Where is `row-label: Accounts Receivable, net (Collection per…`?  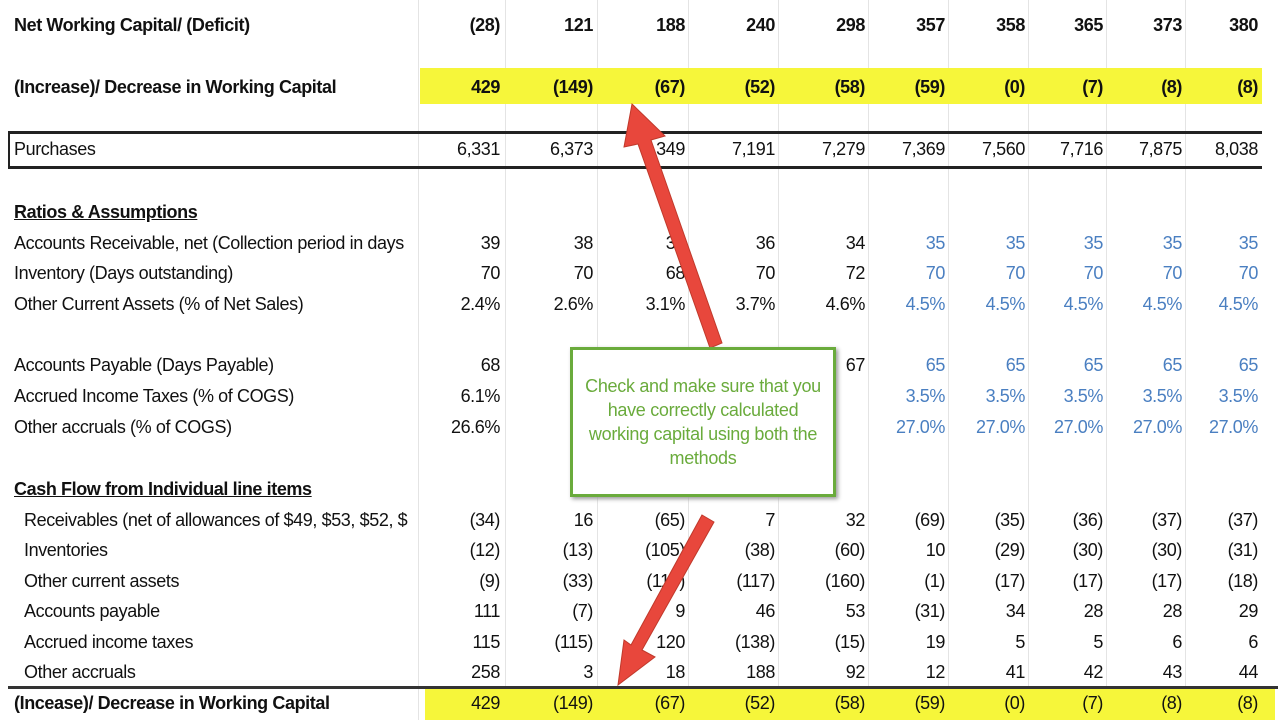
row-label: Accounts Receivable, net (Collection per… is located at coordinates (209, 243).